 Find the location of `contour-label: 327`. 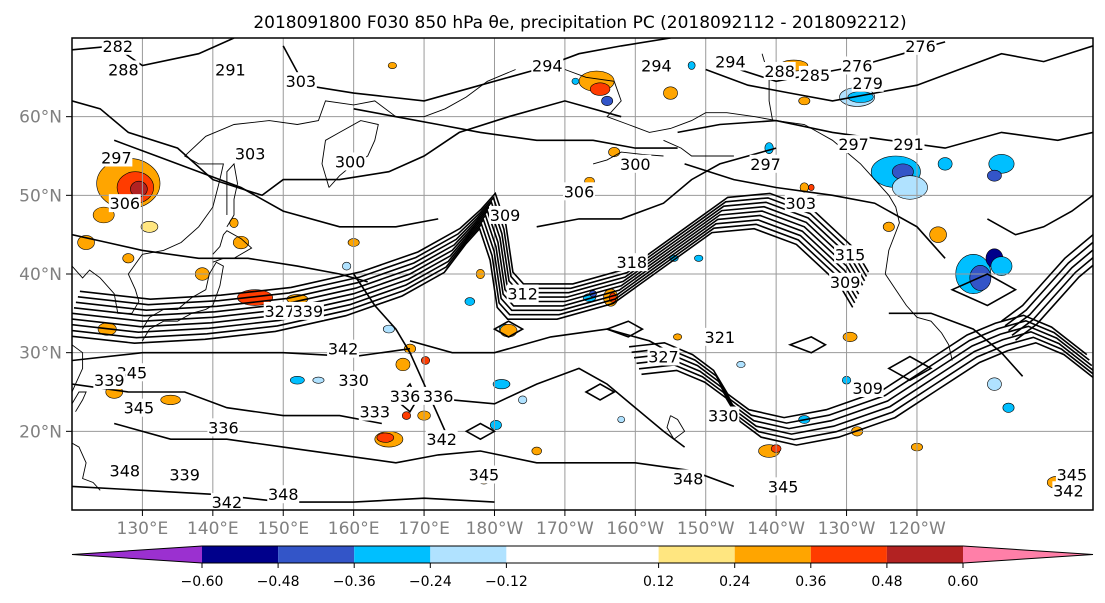

contour-label: 327 is located at coordinates (279, 311).